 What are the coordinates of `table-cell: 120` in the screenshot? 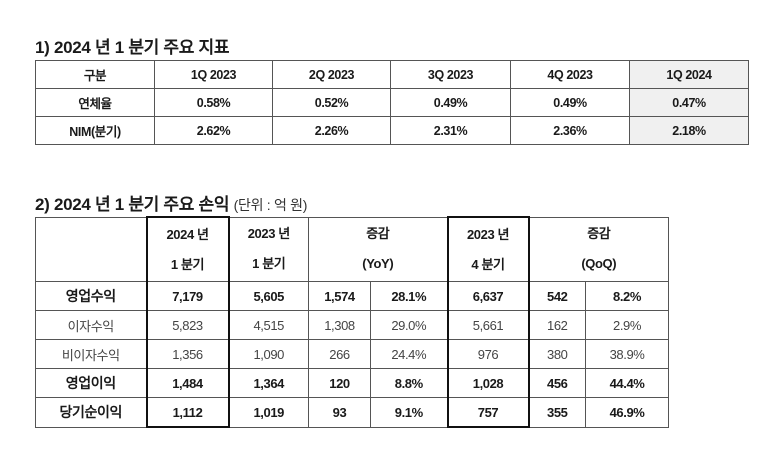 It's located at (339, 383).